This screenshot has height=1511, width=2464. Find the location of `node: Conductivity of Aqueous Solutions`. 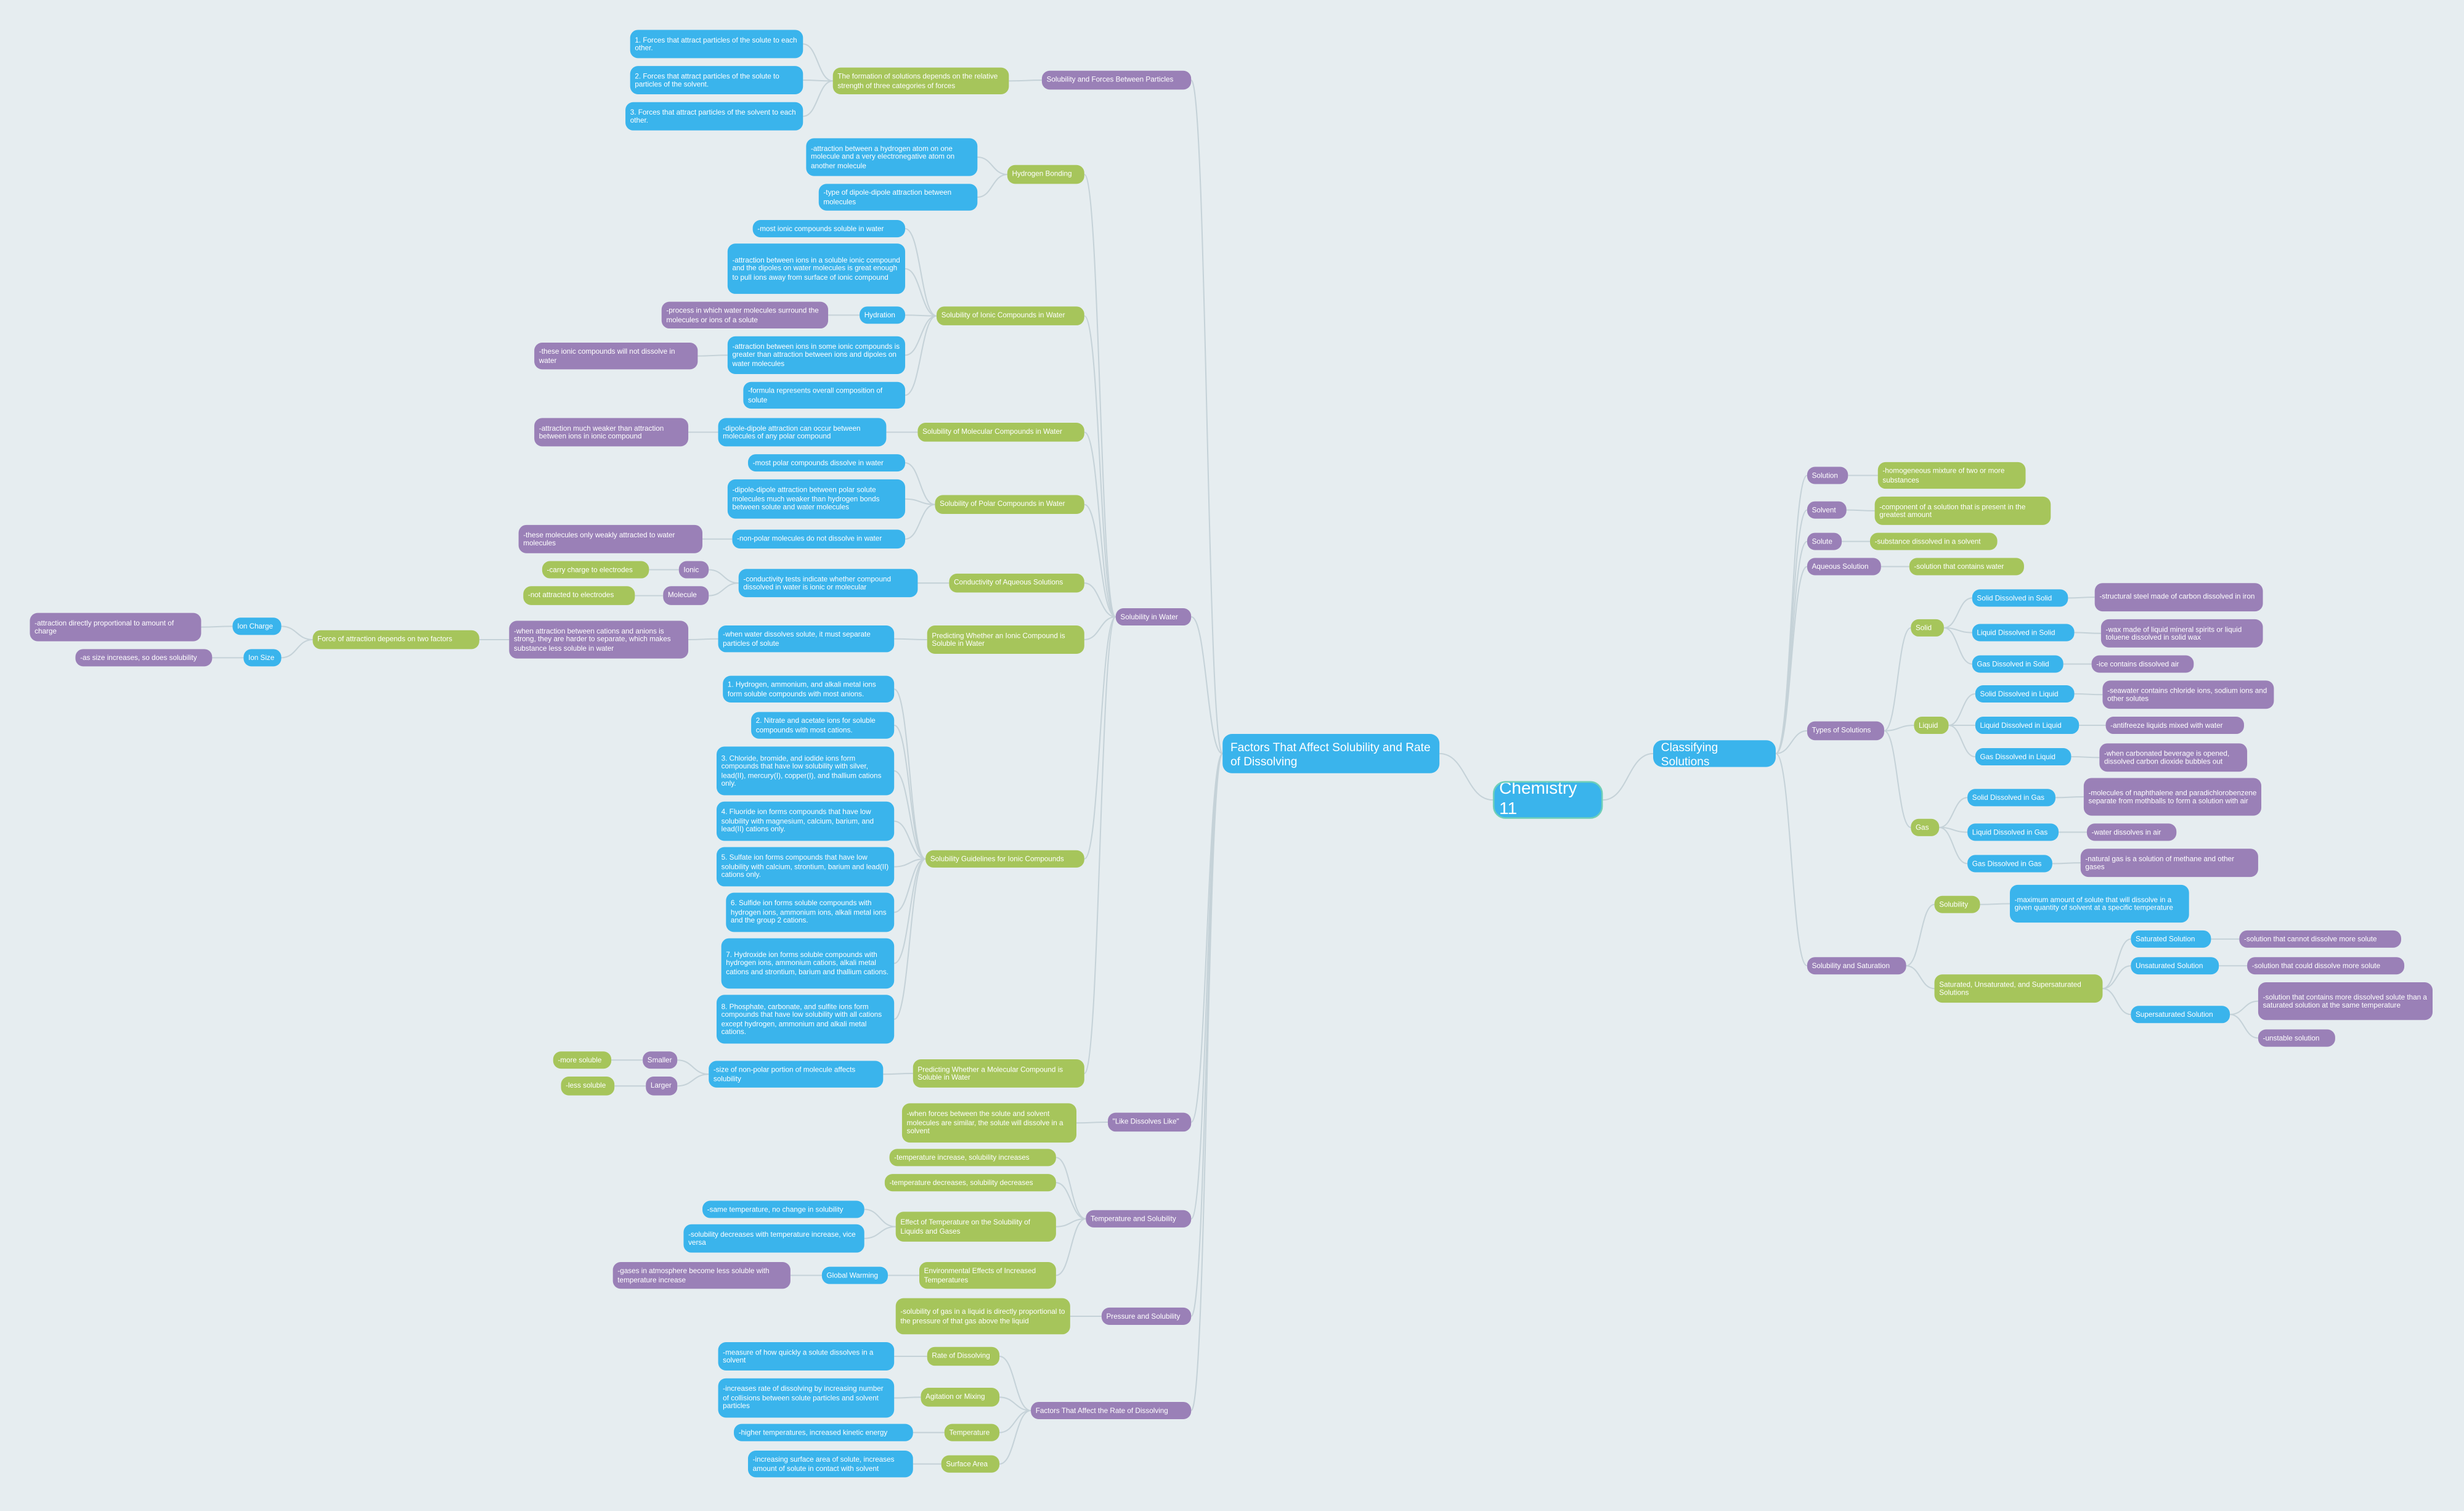

node: Conductivity of Aqueous Solutions is located at coordinates (1016, 583).